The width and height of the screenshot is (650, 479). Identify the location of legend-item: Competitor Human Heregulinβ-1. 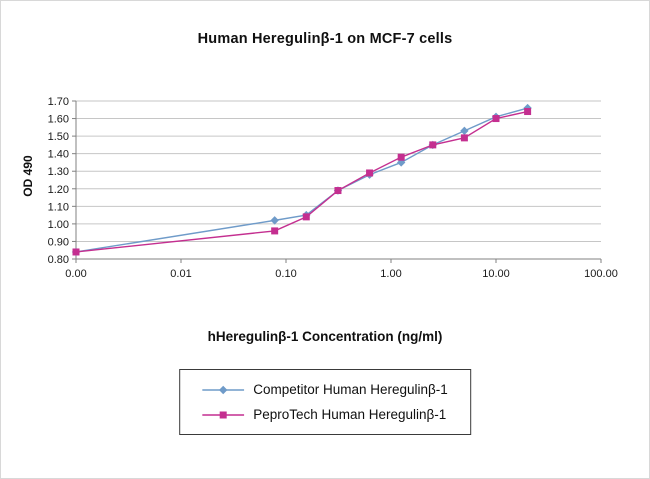
(325, 389).